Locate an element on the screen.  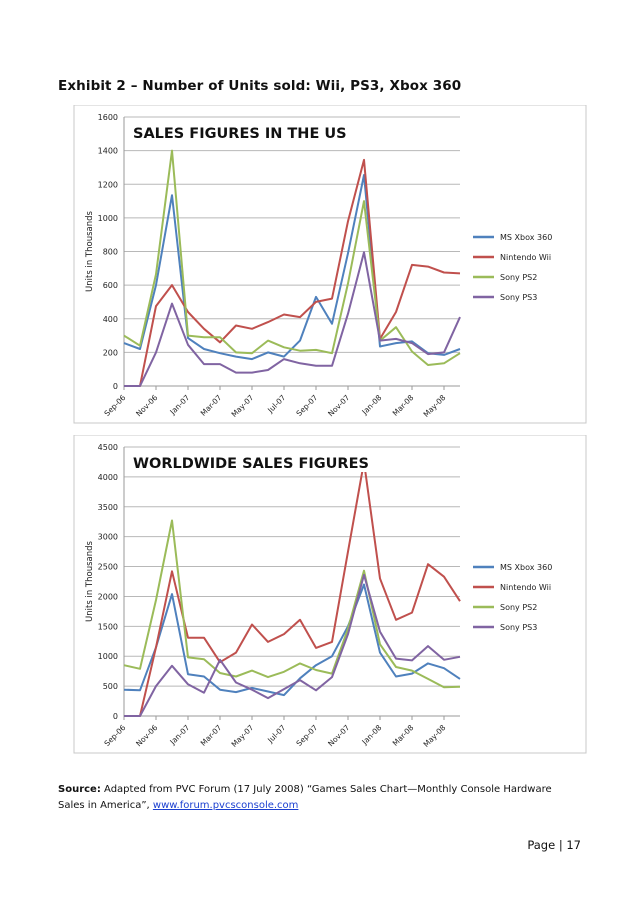
y-tick-label: 400 is located at coordinates (110, 319).